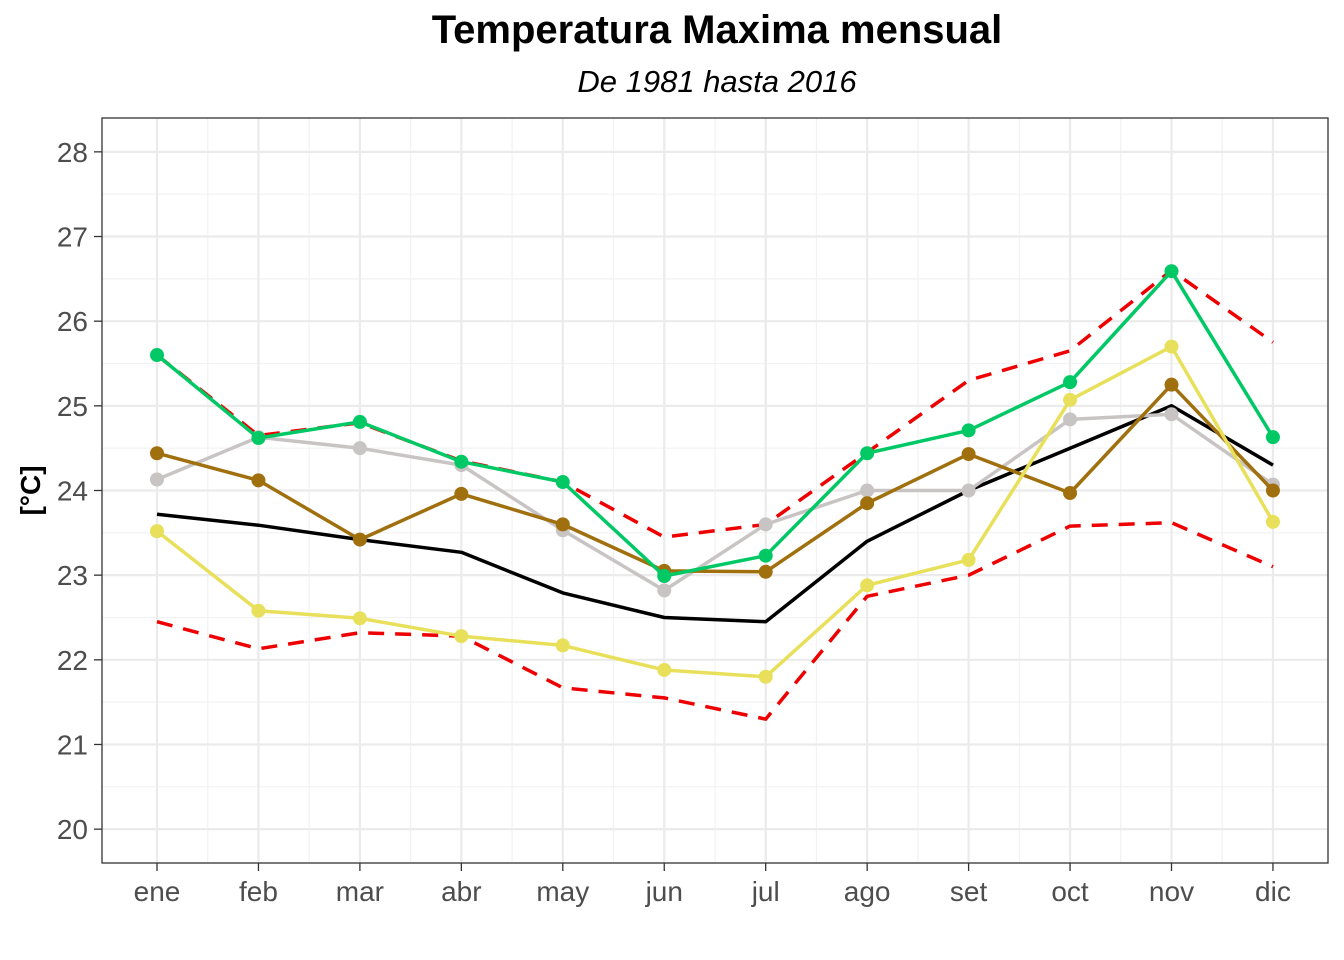 The width and height of the screenshot is (1344, 960). I want to click on y-axis-title: [°C], so click(30, 490).